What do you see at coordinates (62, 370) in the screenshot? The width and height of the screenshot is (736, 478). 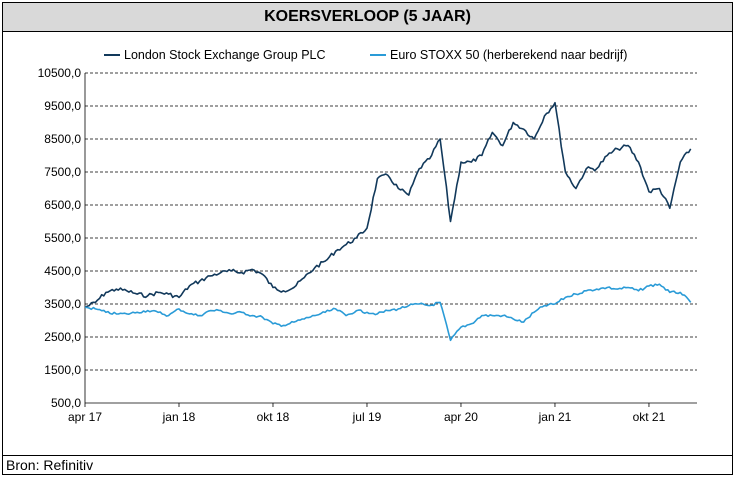 I see `y-tick-label: 1500,0` at bounding box center [62, 370].